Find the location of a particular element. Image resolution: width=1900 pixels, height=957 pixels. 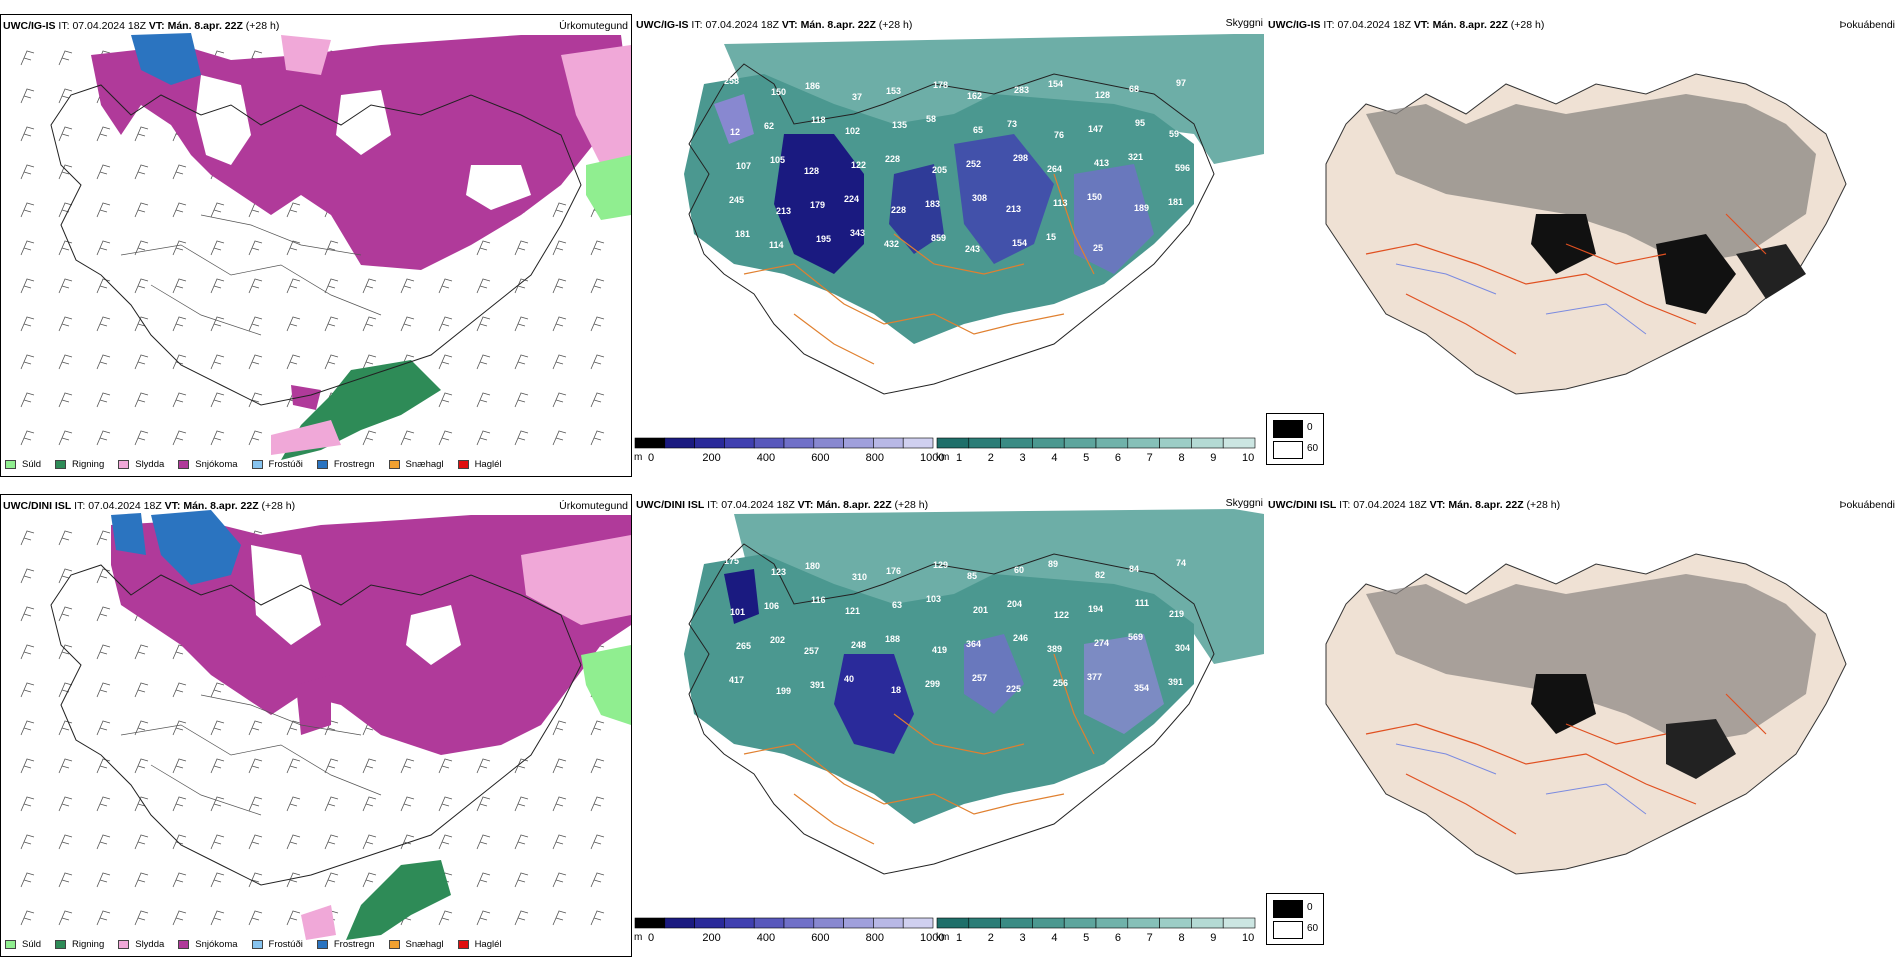

precip-legend-item: Haglél is located at coordinates (479, 944).